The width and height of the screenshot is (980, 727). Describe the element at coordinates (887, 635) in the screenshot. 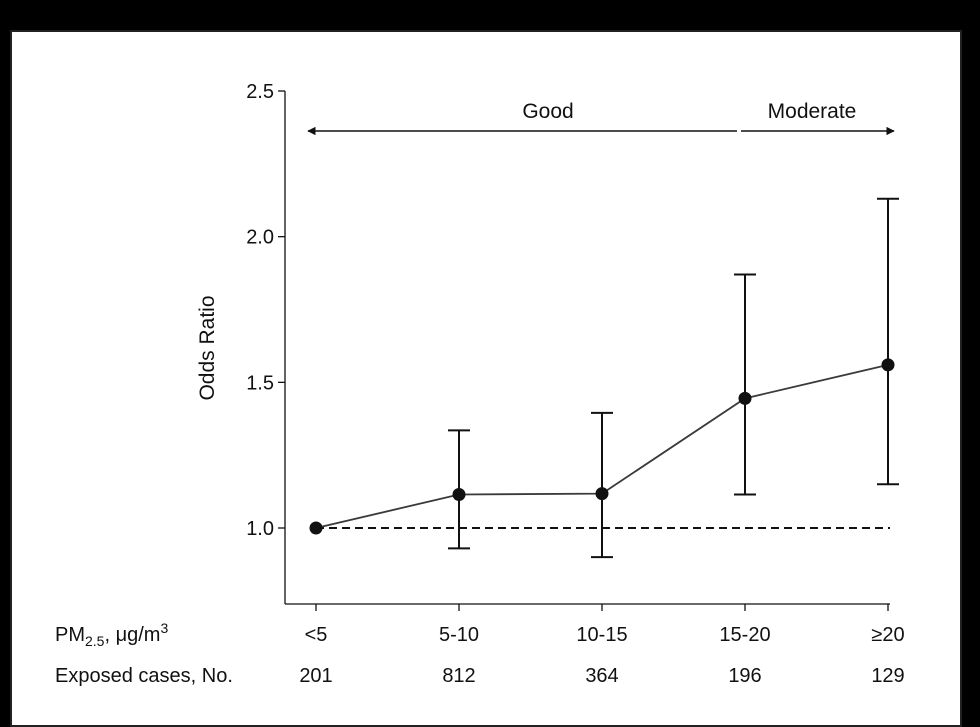

I see `x-tick-label: ≥20` at that location.